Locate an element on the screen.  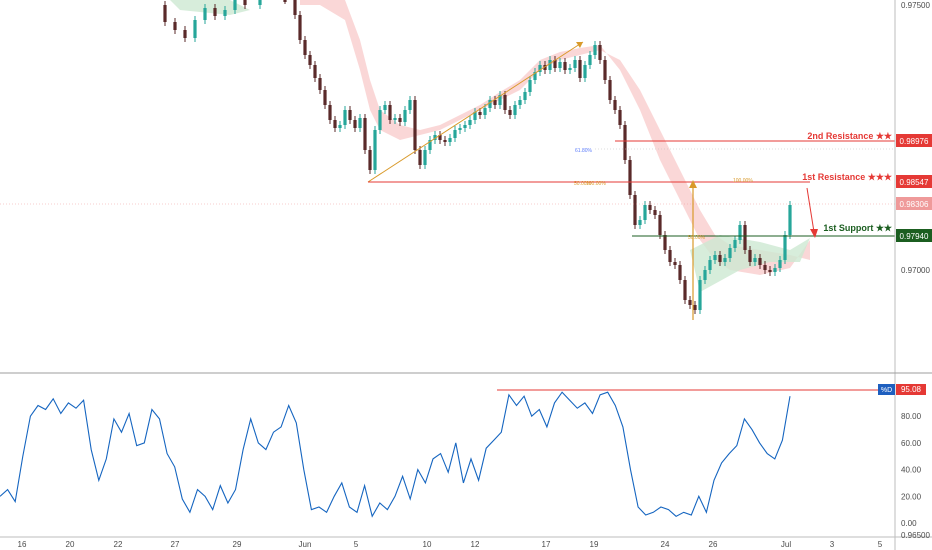
time-tick-label: Jul is located at coordinates (786, 544).